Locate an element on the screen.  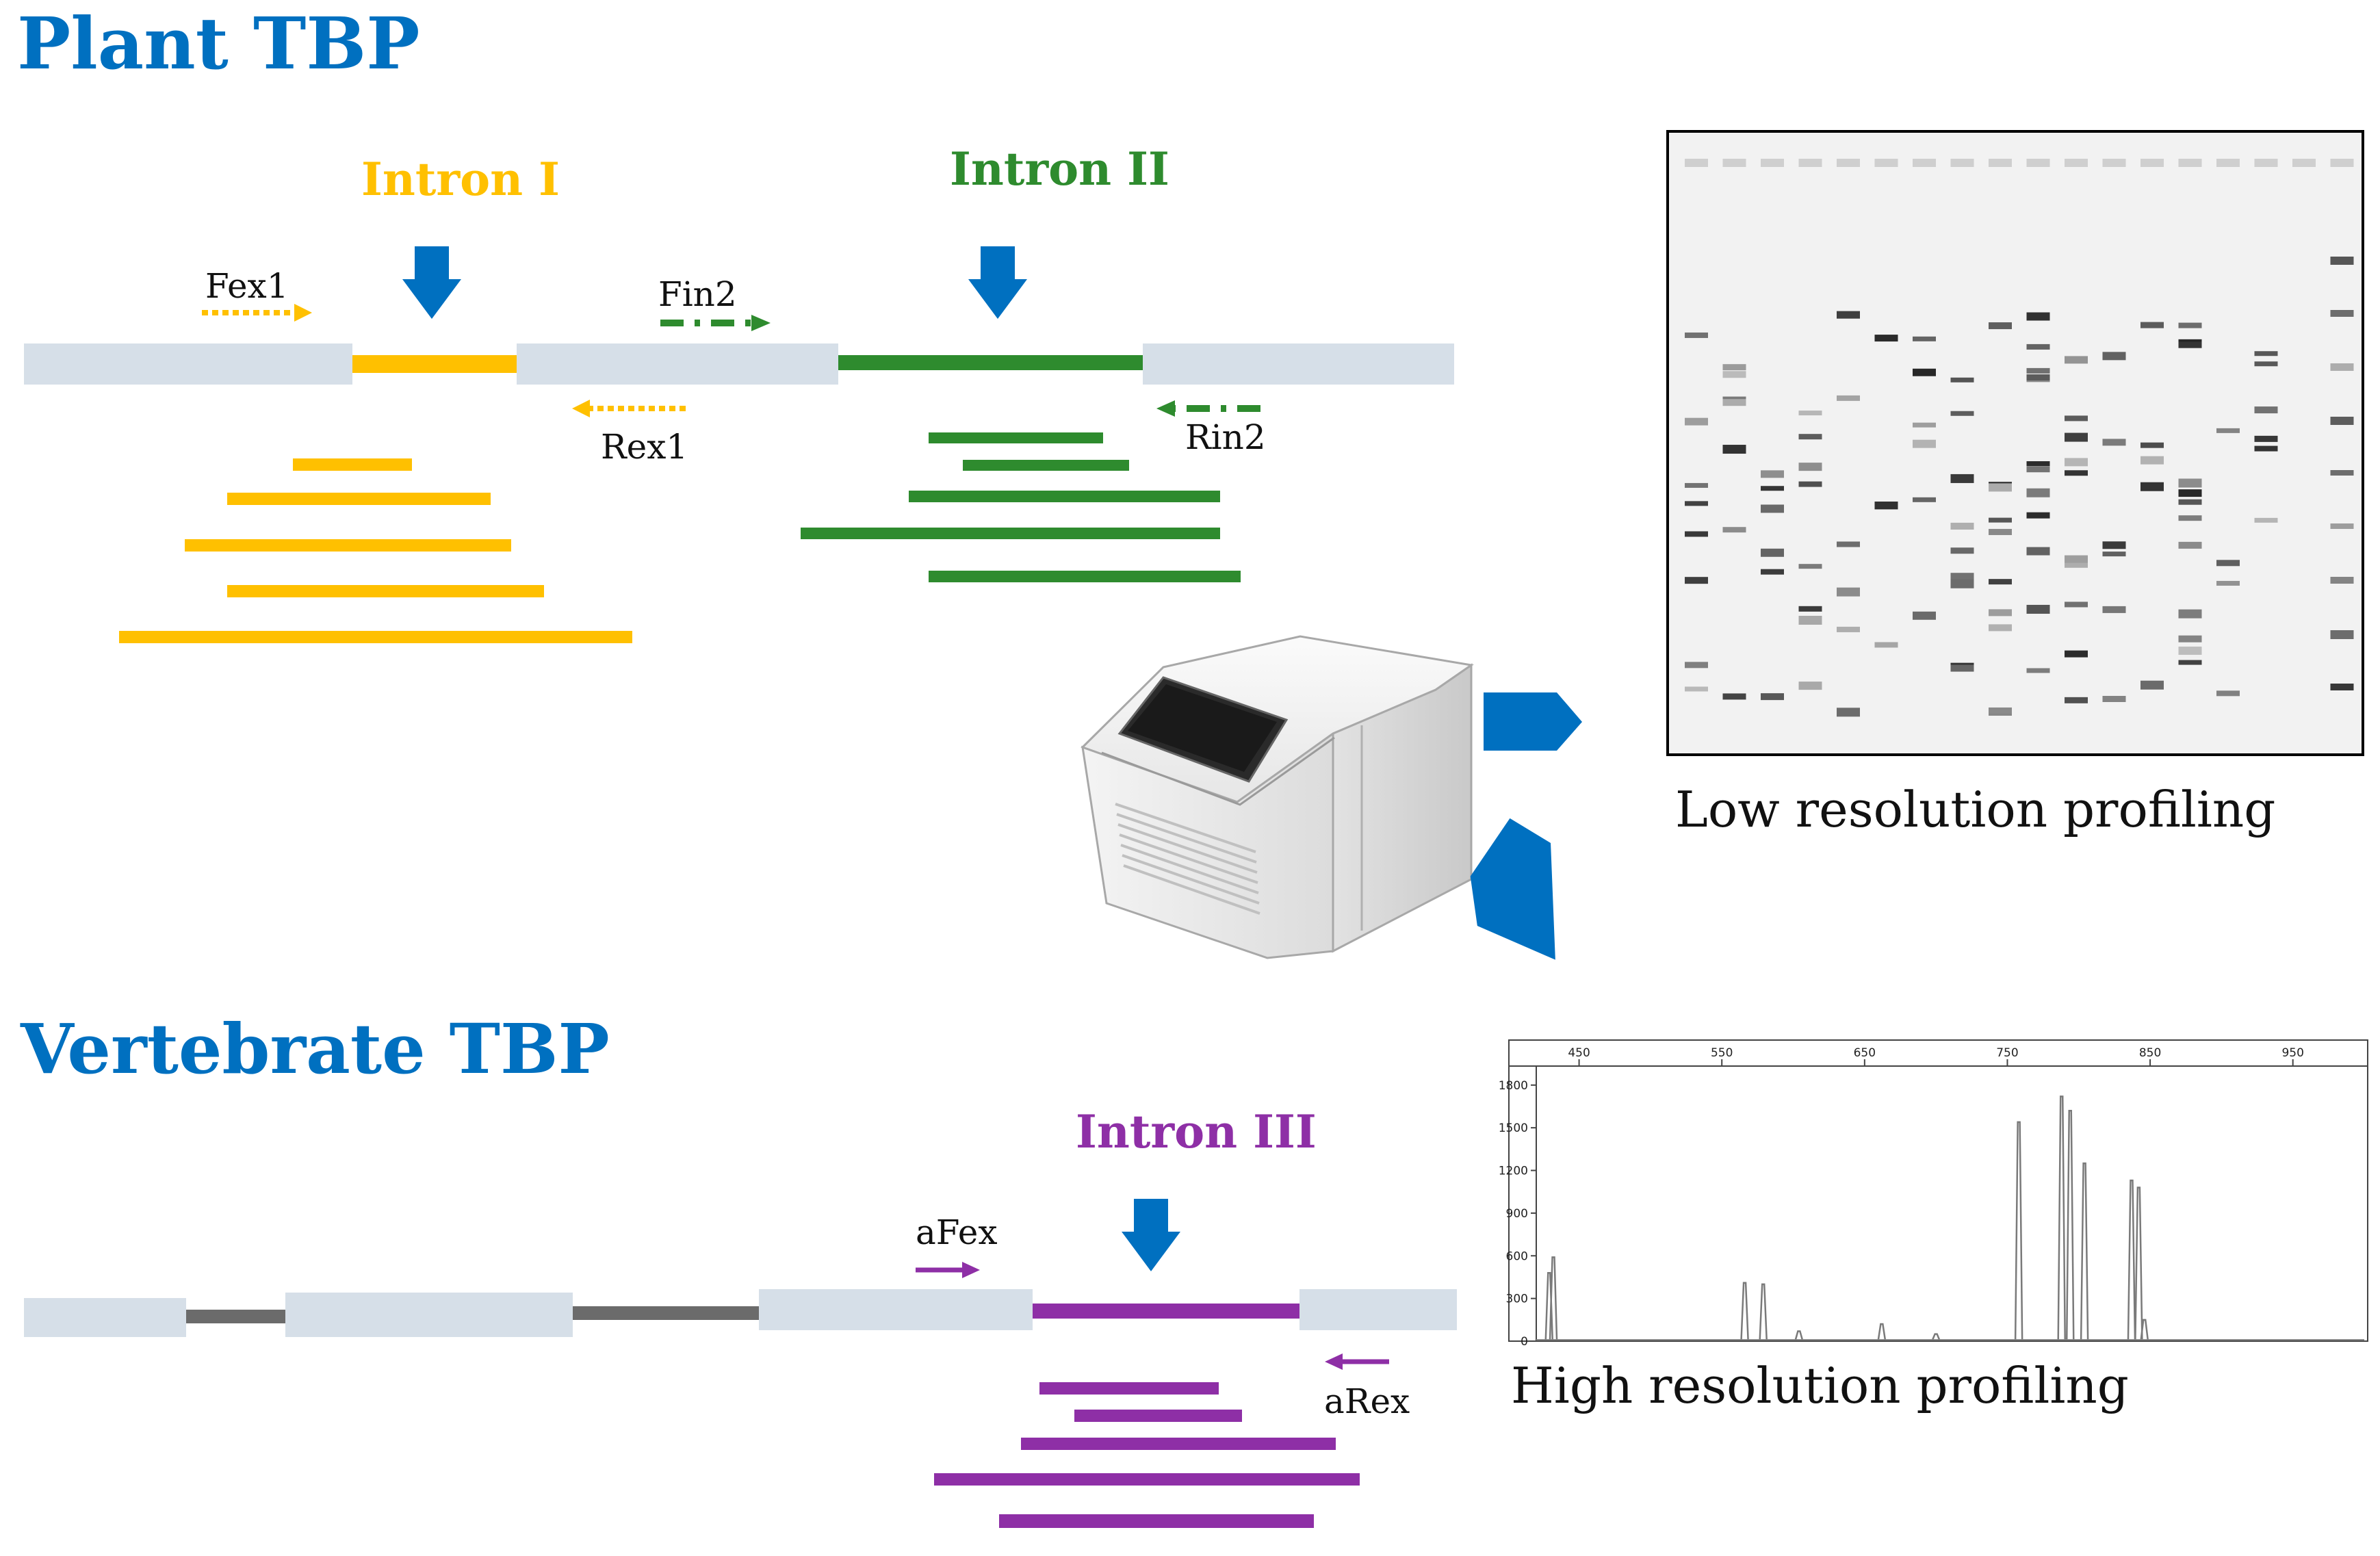
primer-fex1-arrow-icon is located at coordinates (257, 313).